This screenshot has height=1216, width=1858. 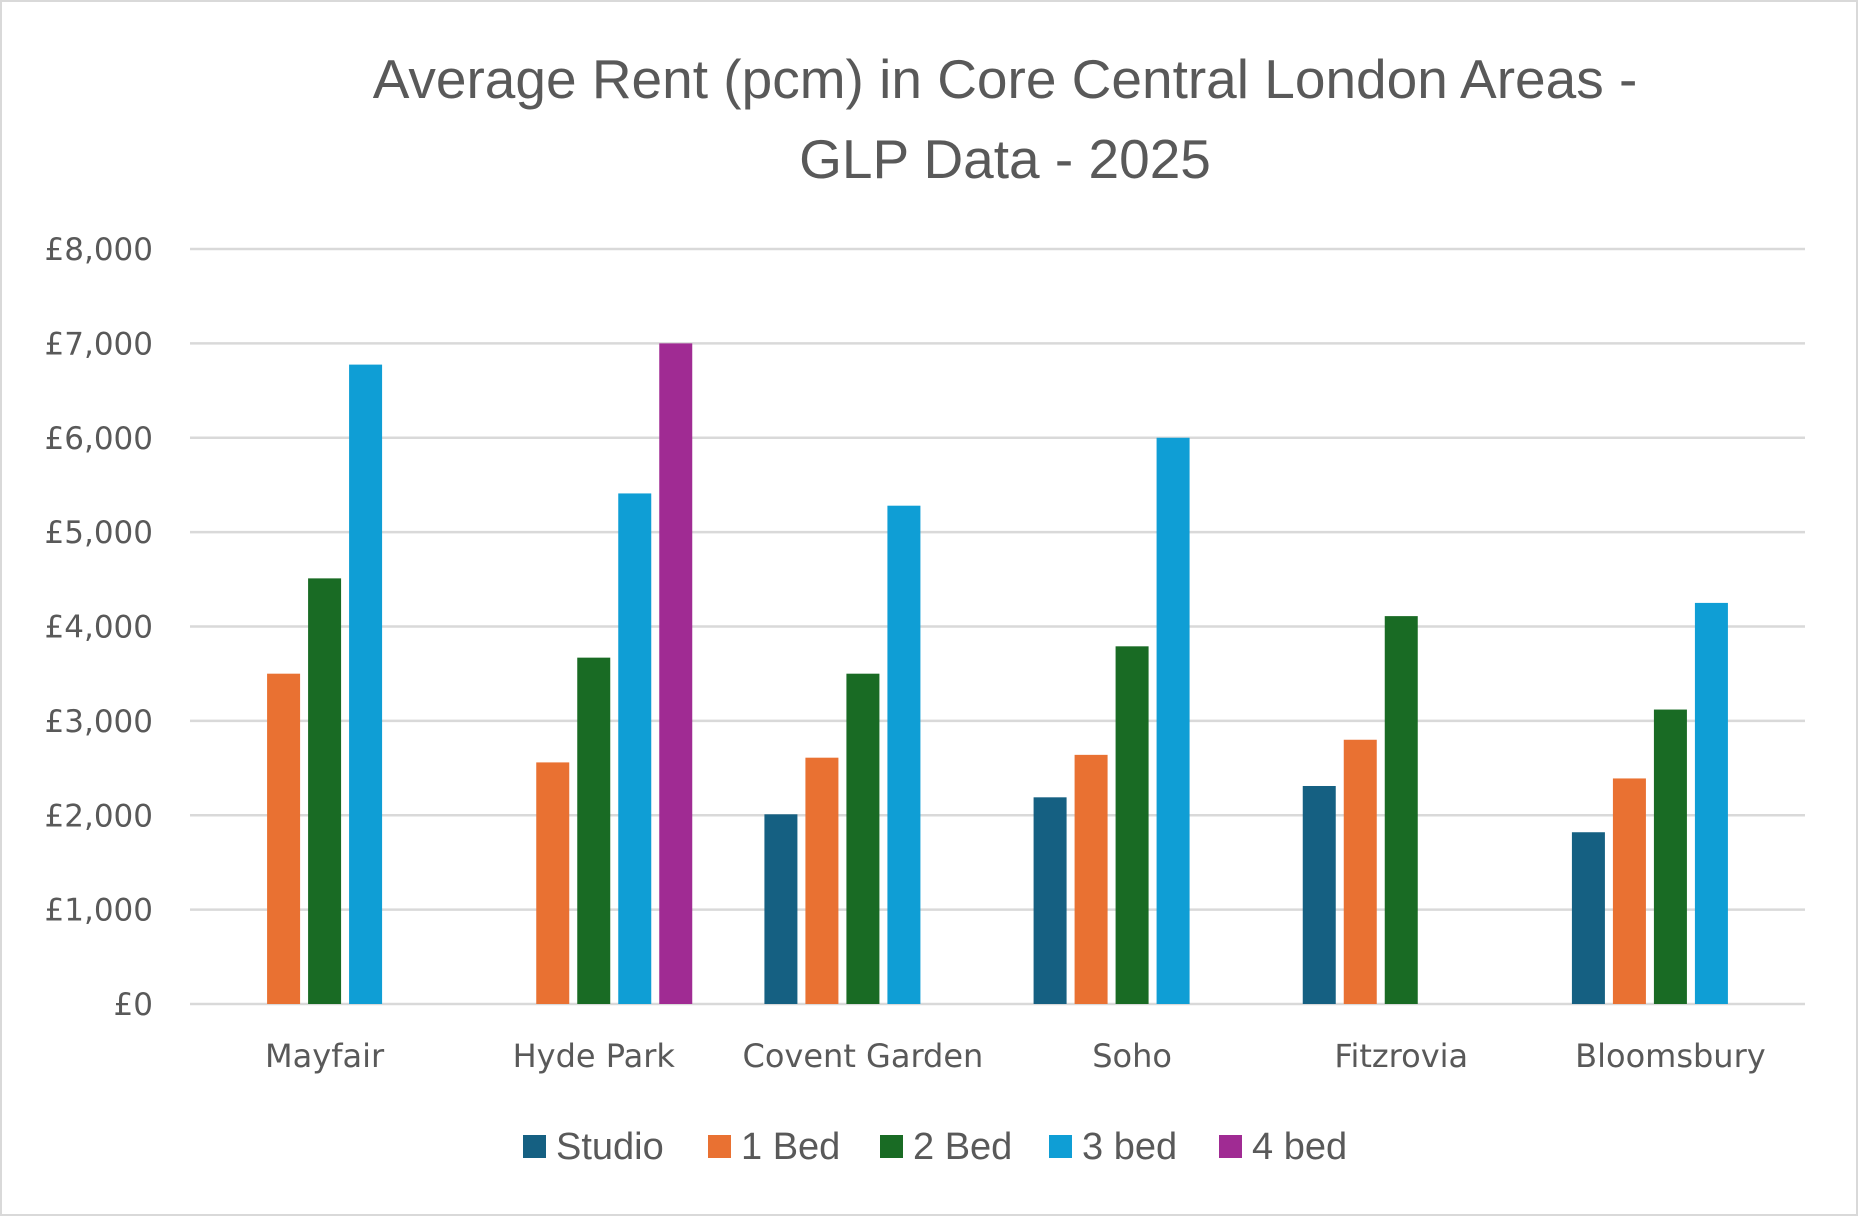 I want to click on y-tick-label: £6,000, so click(x=99, y=439).